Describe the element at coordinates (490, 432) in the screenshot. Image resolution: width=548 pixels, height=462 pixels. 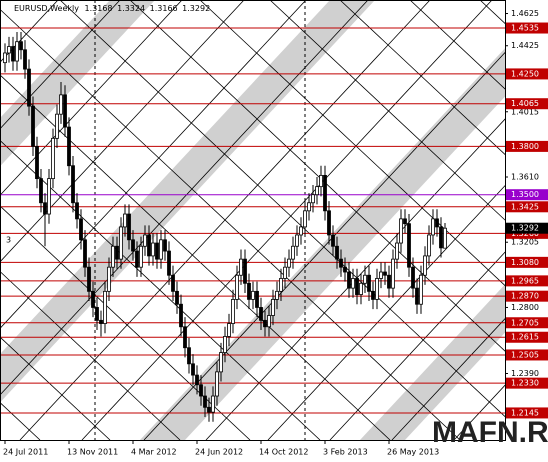
I see `watermark: MAFN.RU` at that location.